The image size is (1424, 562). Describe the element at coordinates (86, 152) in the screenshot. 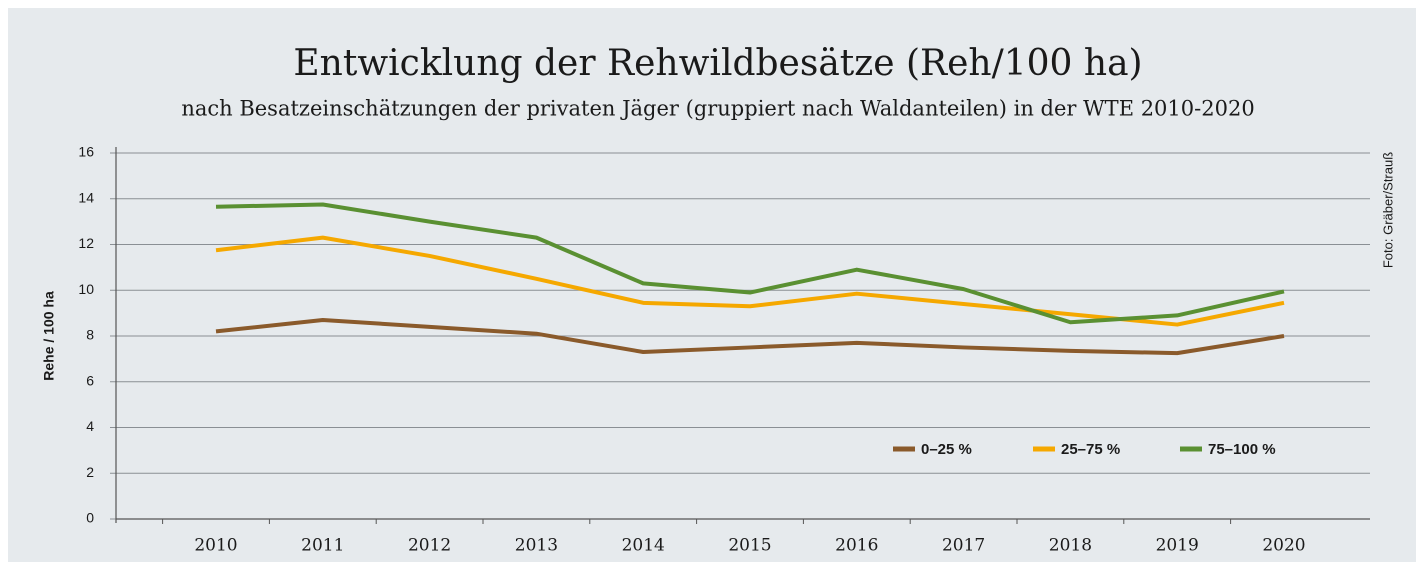

I see `y-tick-label: 16` at that location.